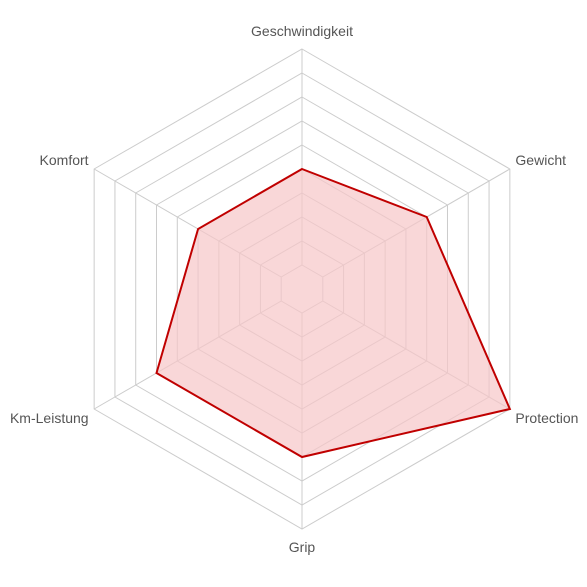 The height and width of the screenshot is (587, 587). I want to click on axis-label-gewicht: Gewicht, so click(540, 160).